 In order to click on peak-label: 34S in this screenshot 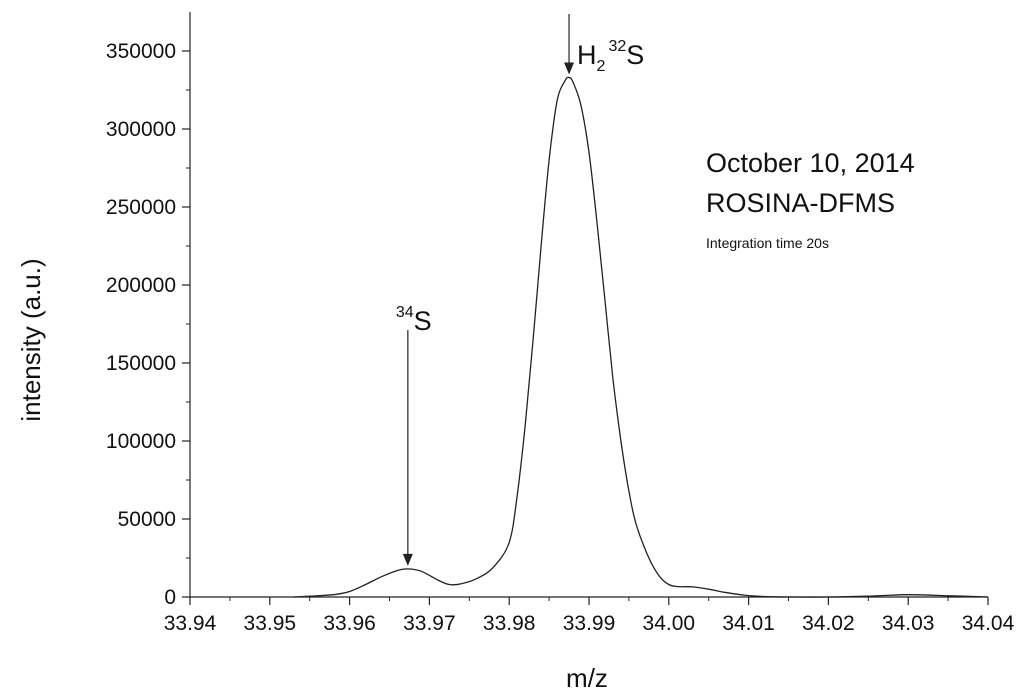, I will do `click(414, 320)`.